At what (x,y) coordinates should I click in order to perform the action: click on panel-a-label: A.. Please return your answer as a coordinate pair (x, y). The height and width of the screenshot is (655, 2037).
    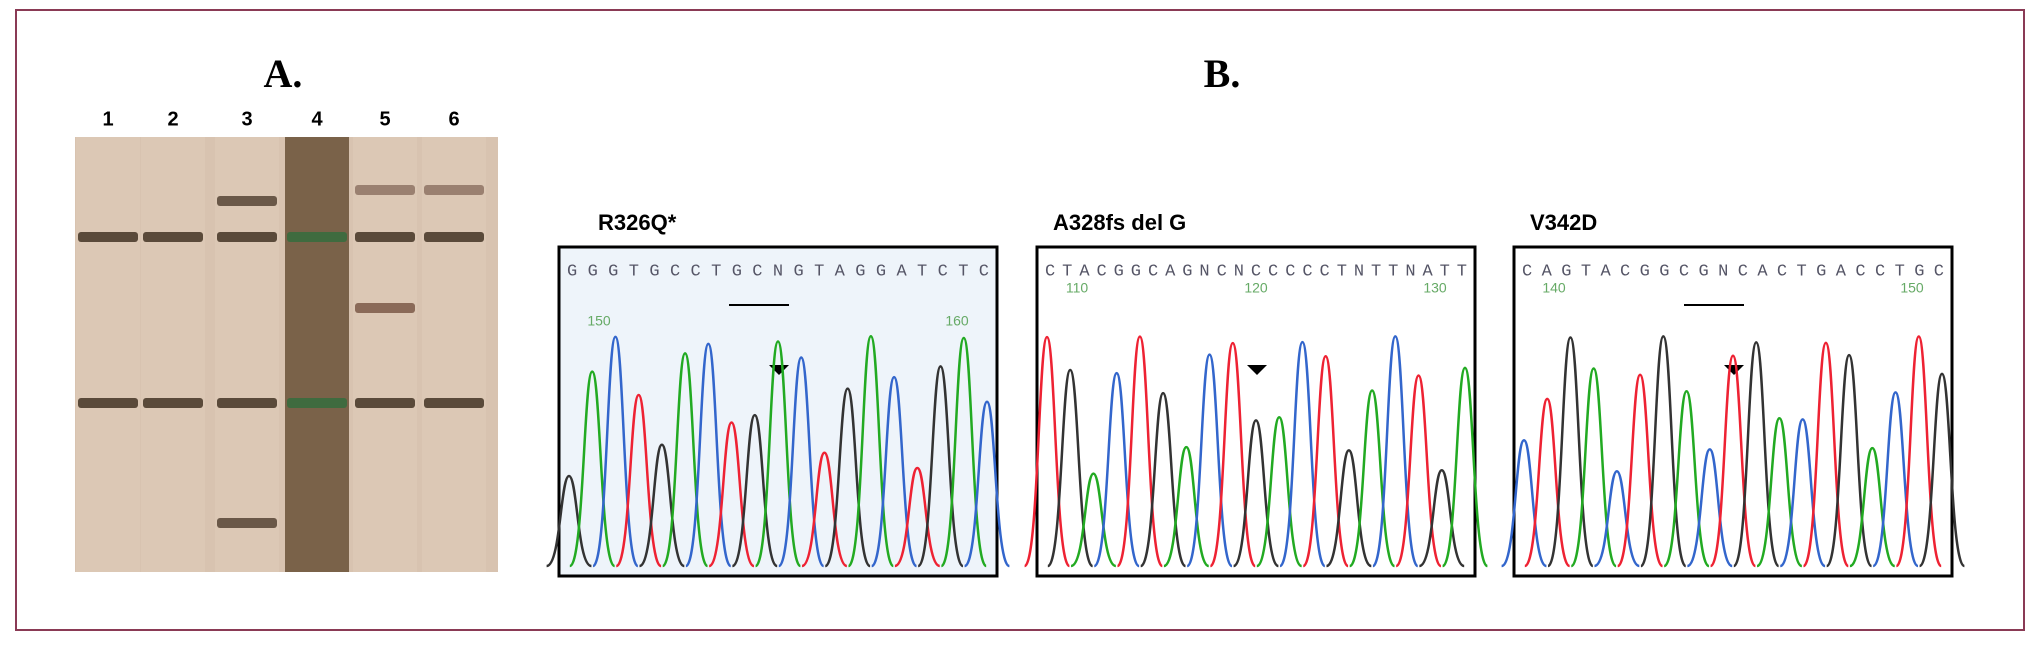
    Looking at the image, I should click on (283, 73).